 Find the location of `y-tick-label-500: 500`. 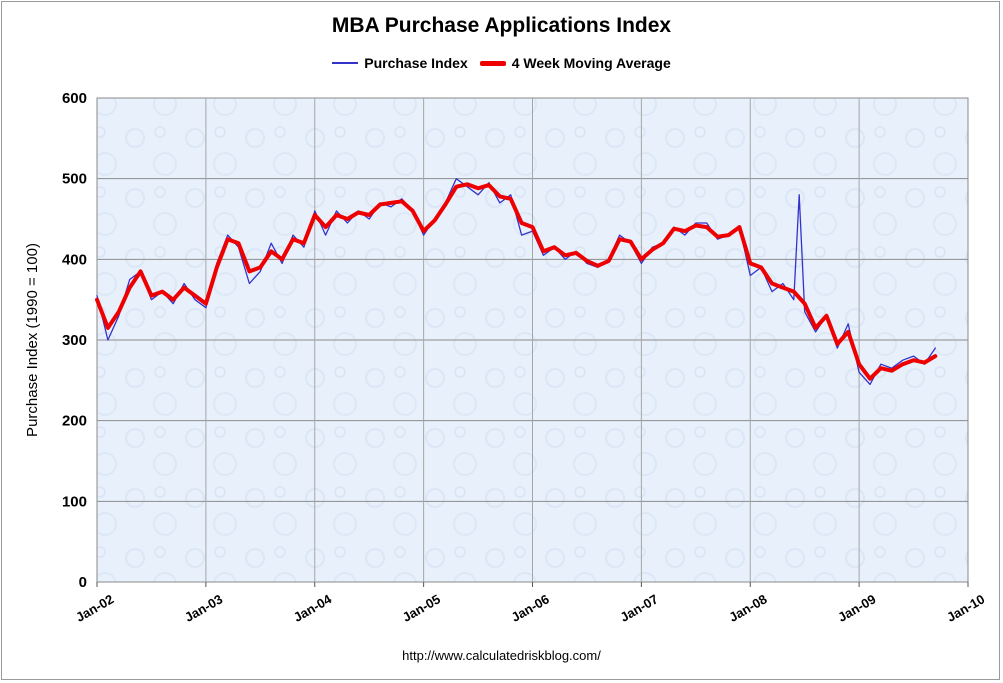

y-tick-label-500: 500 is located at coordinates (74, 179).